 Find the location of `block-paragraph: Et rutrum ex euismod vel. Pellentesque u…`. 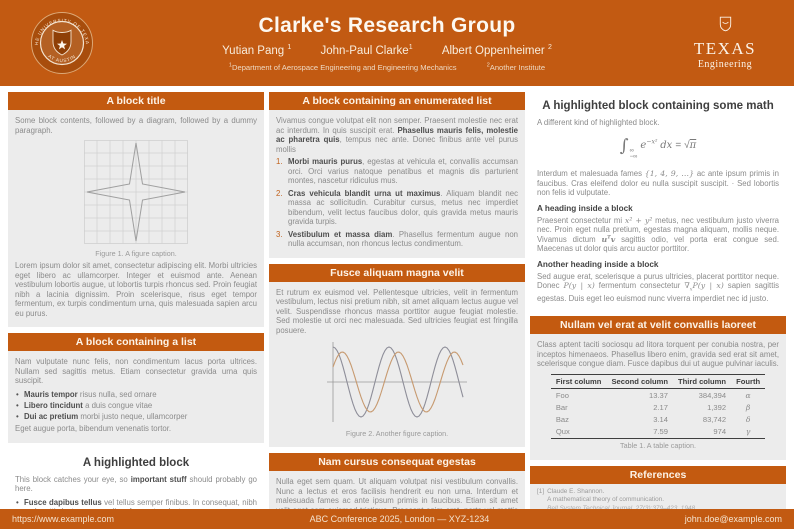

block-paragraph: Et rutrum ex euismod vel. Pellentesque u… is located at coordinates (397, 311).